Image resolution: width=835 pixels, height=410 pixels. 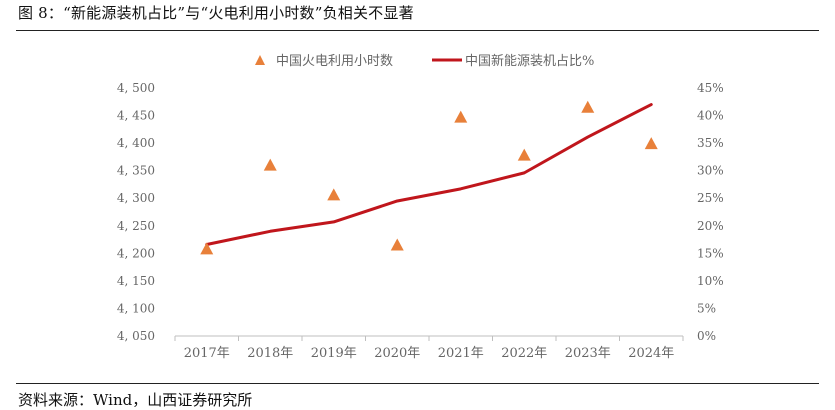 What do you see at coordinates (417, 383) in the screenshot?
I see `source-divider` at bounding box center [417, 383].